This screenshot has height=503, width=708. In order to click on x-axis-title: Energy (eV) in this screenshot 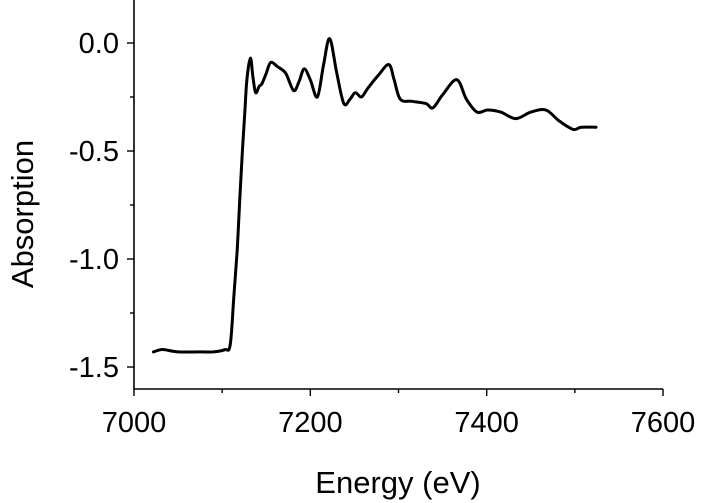, I will do `click(397, 482)`.